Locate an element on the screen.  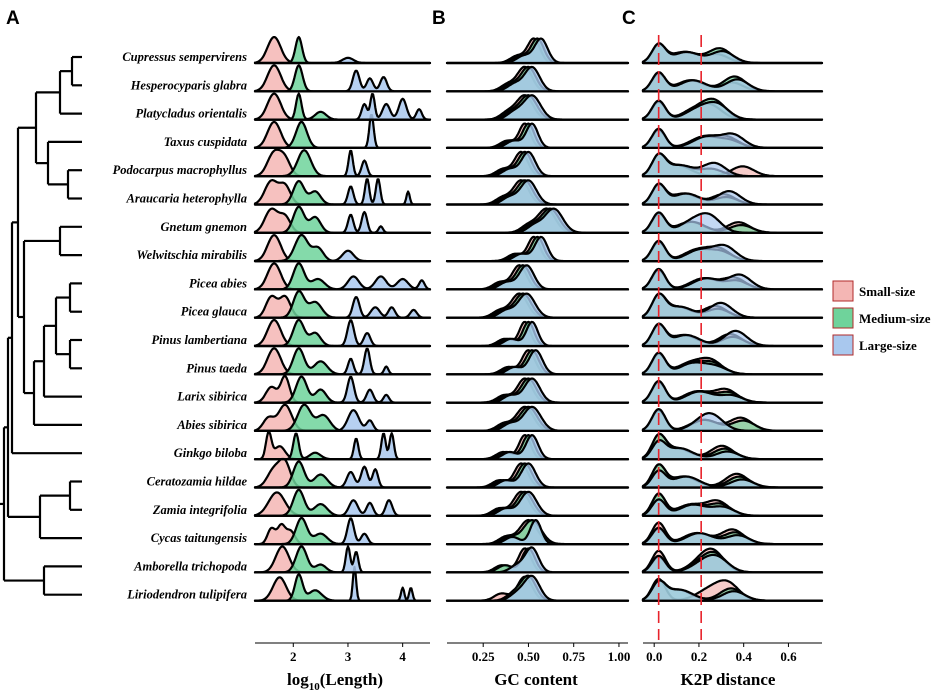
species-label-3: Platycladus orientalis is located at coordinates (192, 114).